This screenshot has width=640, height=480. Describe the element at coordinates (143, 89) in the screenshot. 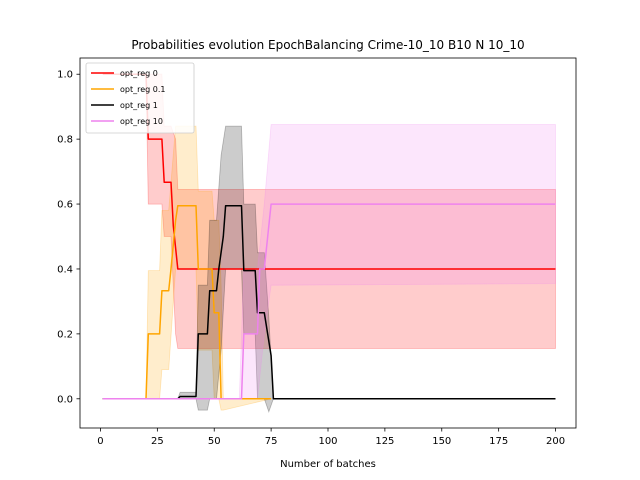

I see `legend-label-1: opt_reg 0.1` at that location.